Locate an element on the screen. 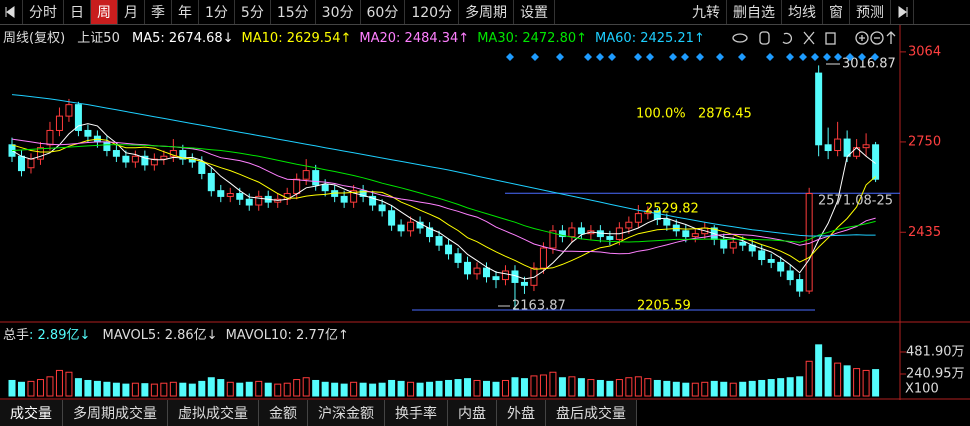  period-tab: 日 is located at coordinates (77, 12).